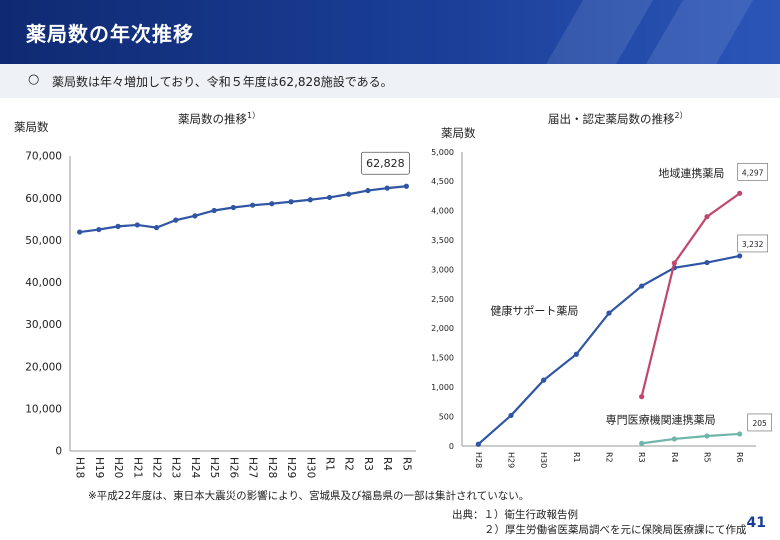  What do you see at coordinates (442, 328) in the screenshot?
I see `y-tick-label: 2,000` at bounding box center [442, 328].